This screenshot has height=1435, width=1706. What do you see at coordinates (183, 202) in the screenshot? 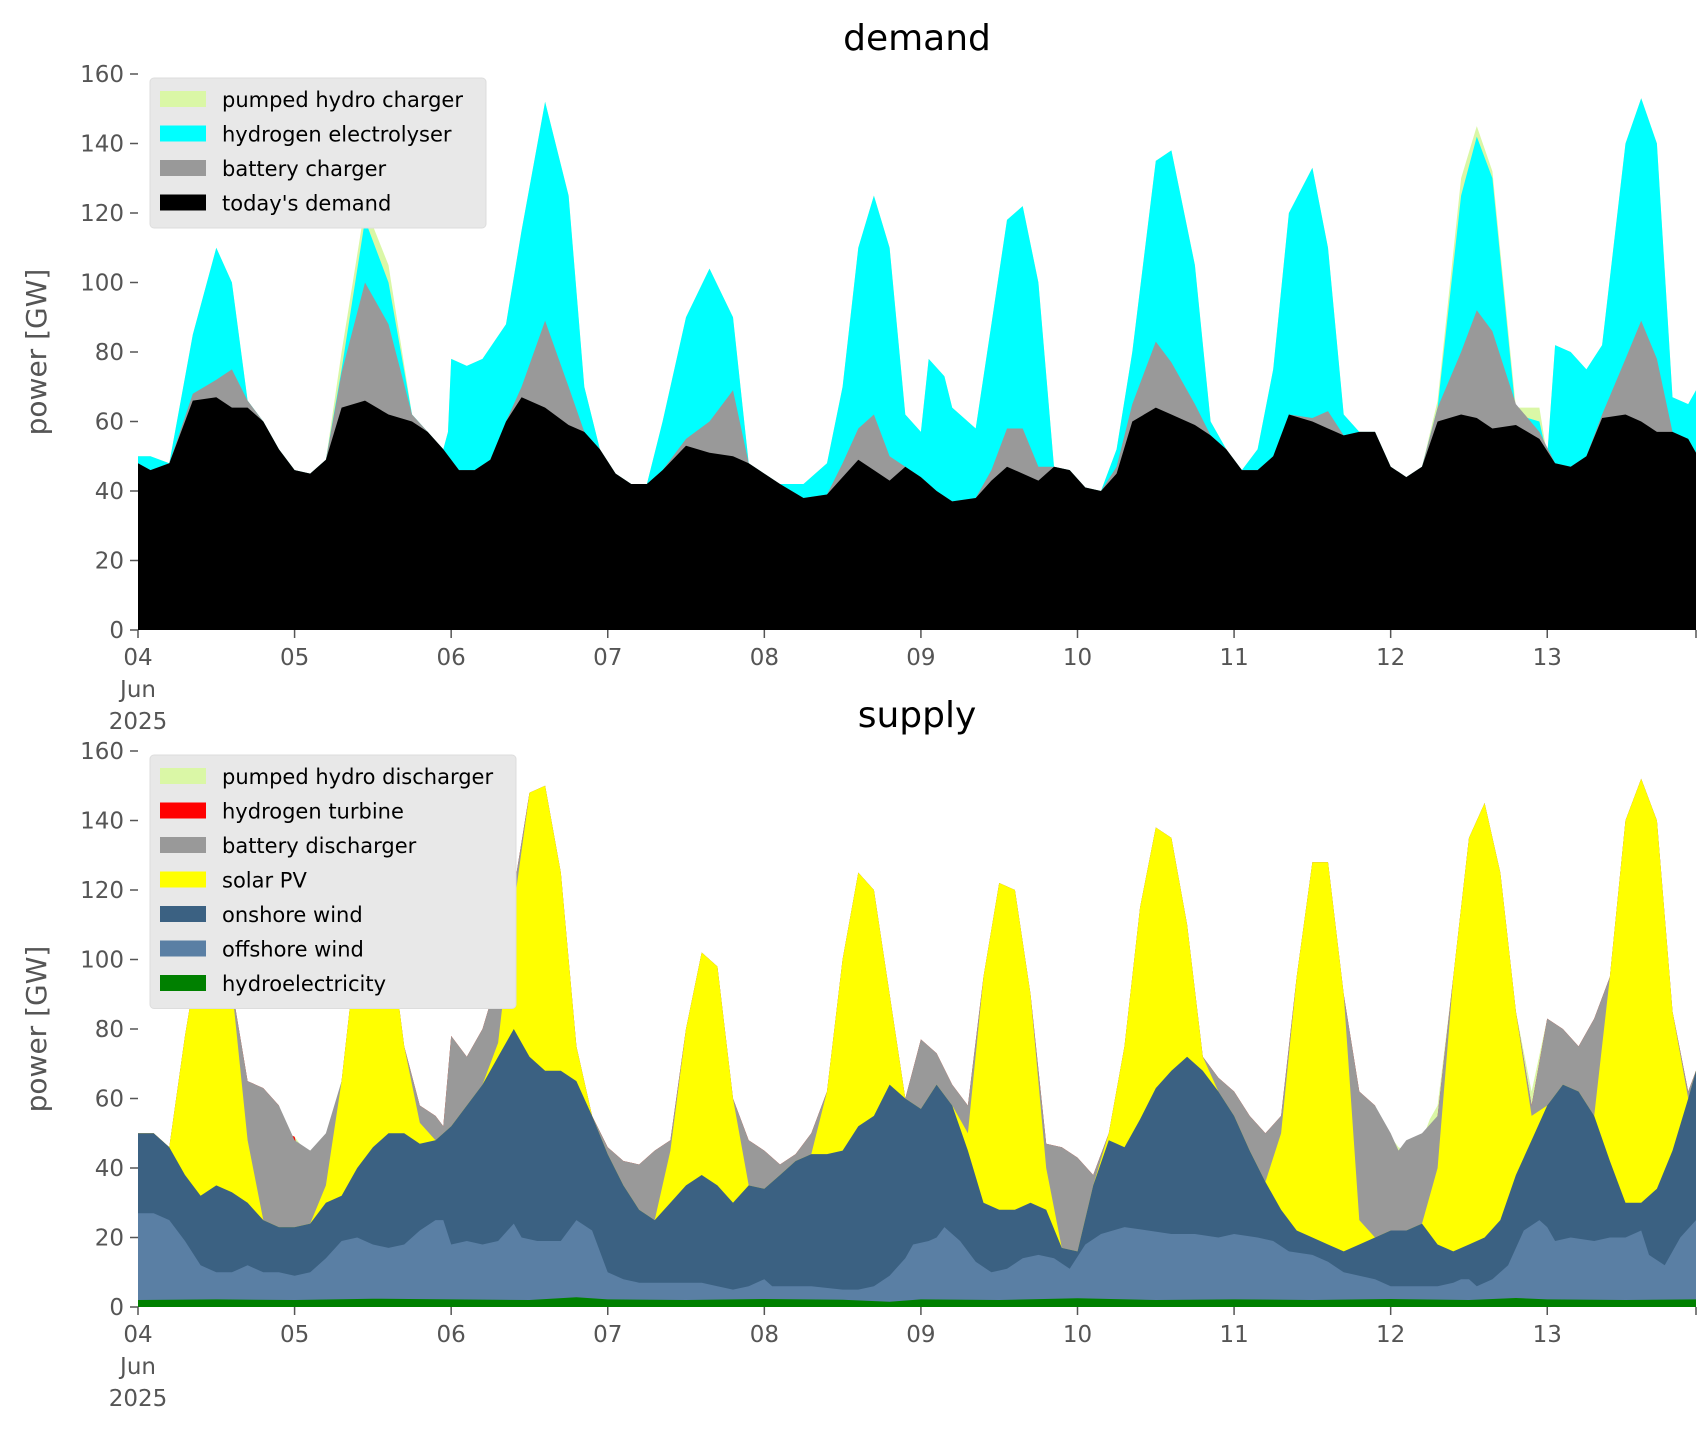
I see `legend-swatch-today-s-demand` at bounding box center [183, 202].